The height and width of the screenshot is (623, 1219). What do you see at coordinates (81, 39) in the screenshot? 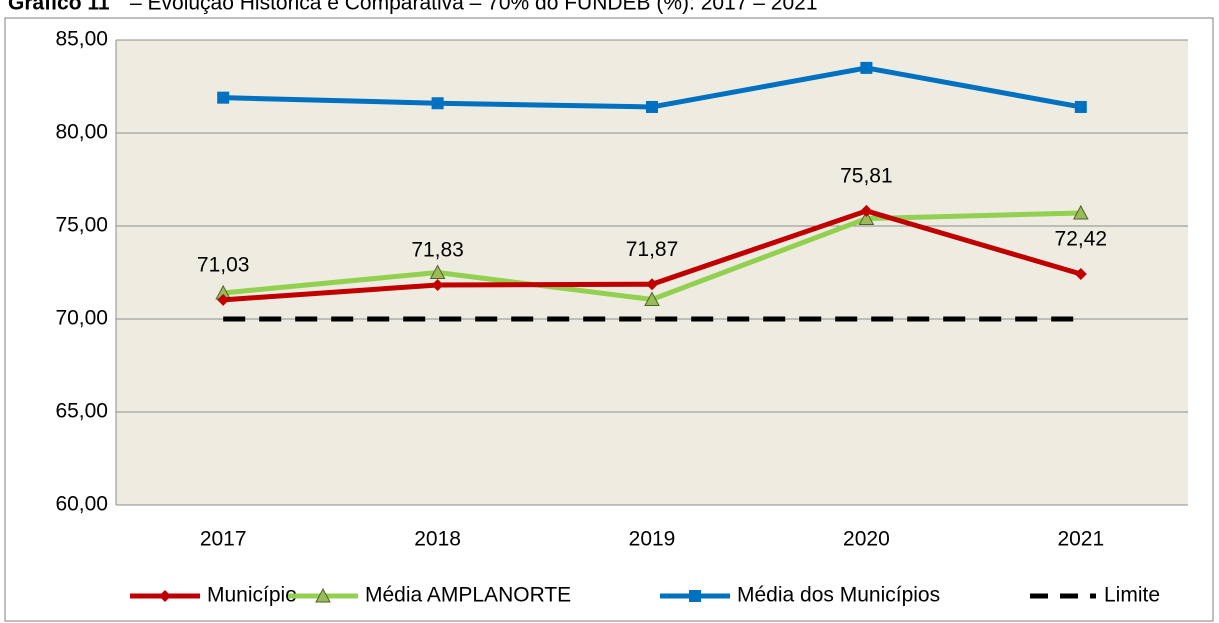
I see `y-tick-label: 85,00` at bounding box center [81, 39].